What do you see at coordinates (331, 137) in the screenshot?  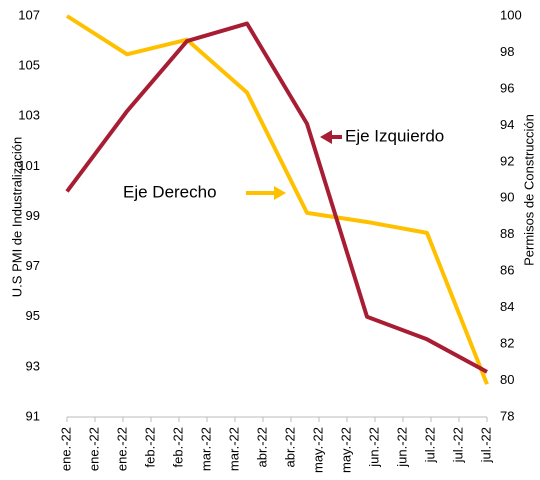 I see `arrow-left` at bounding box center [331, 137].